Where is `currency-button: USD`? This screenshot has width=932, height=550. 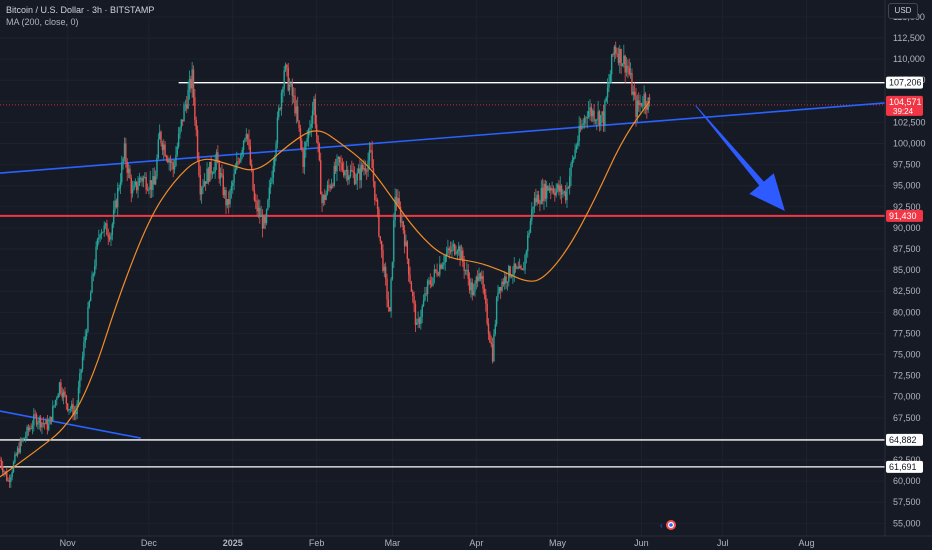
currency-button: USD is located at coordinates (903, 11).